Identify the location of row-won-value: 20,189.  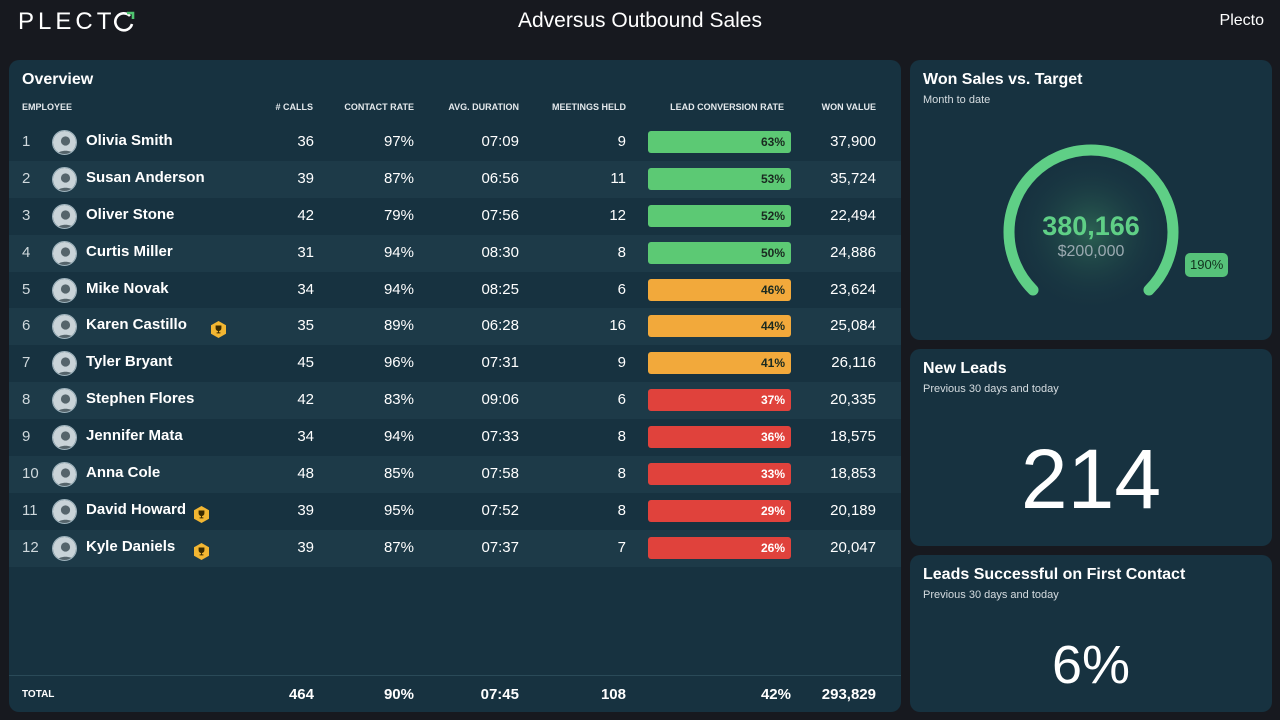
(853, 510).